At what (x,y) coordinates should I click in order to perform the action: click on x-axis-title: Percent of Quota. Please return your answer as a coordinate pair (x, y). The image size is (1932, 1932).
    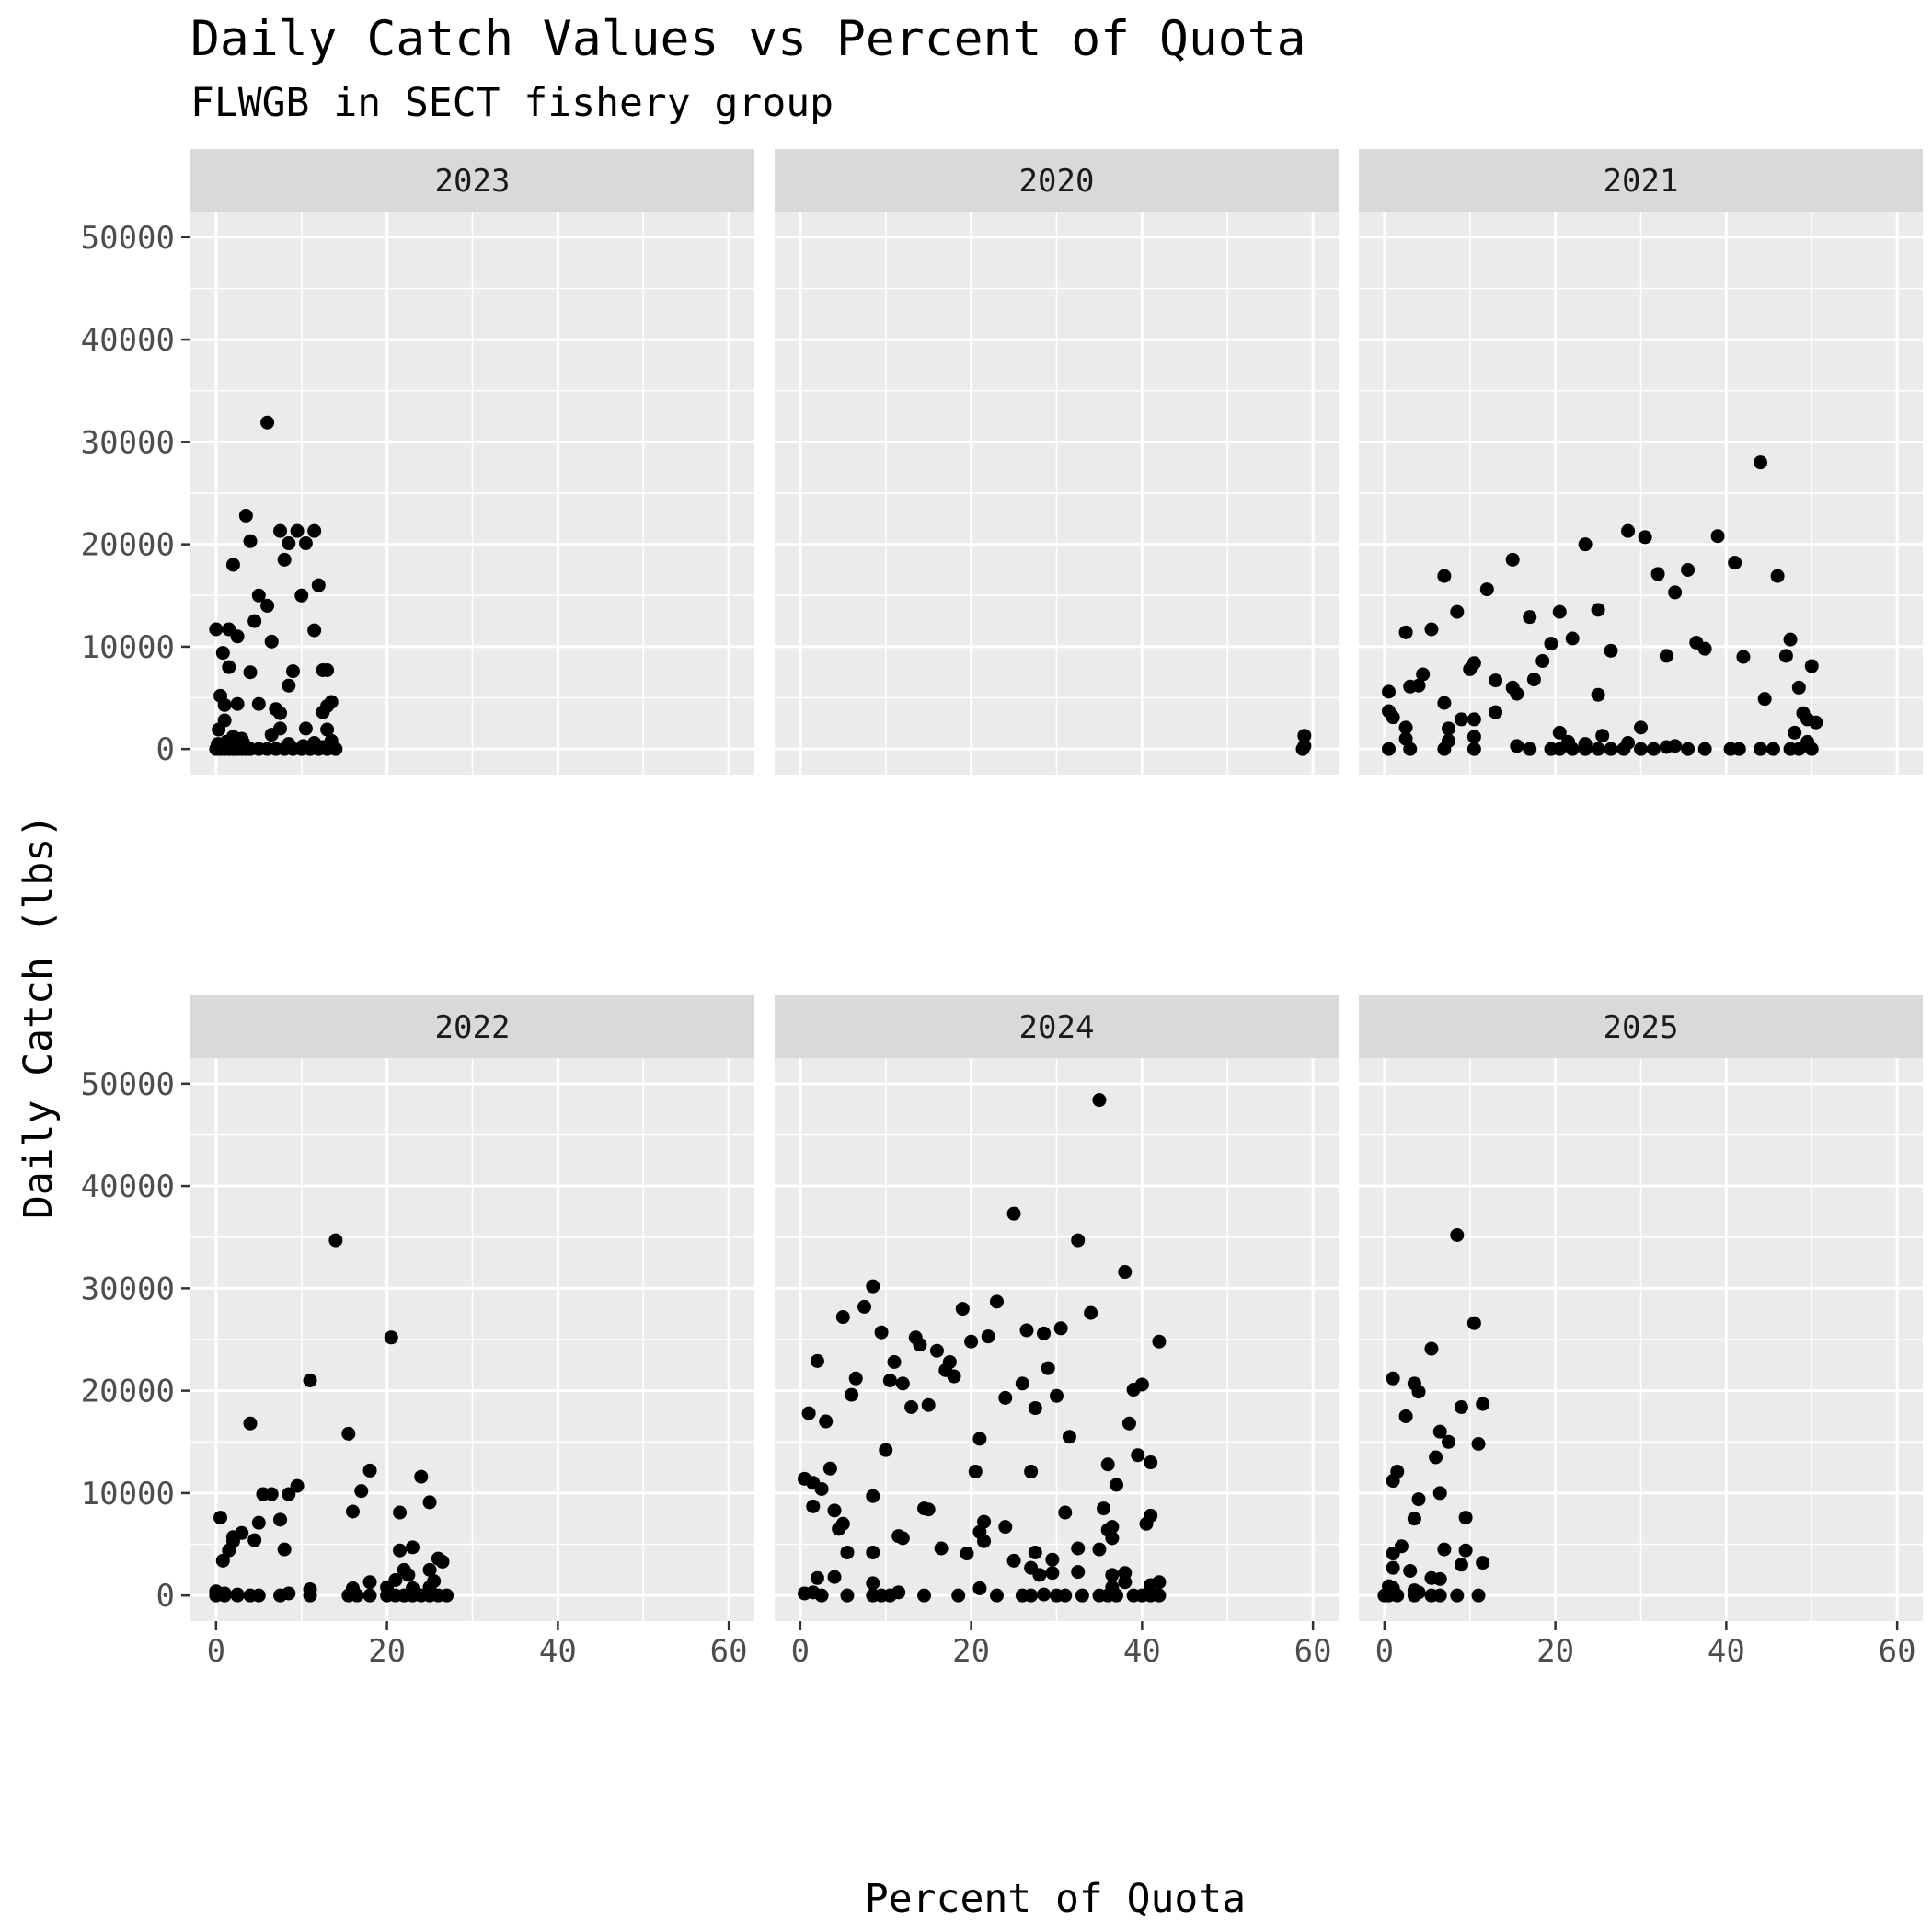
    Looking at the image, I should click on (1055, 1899).